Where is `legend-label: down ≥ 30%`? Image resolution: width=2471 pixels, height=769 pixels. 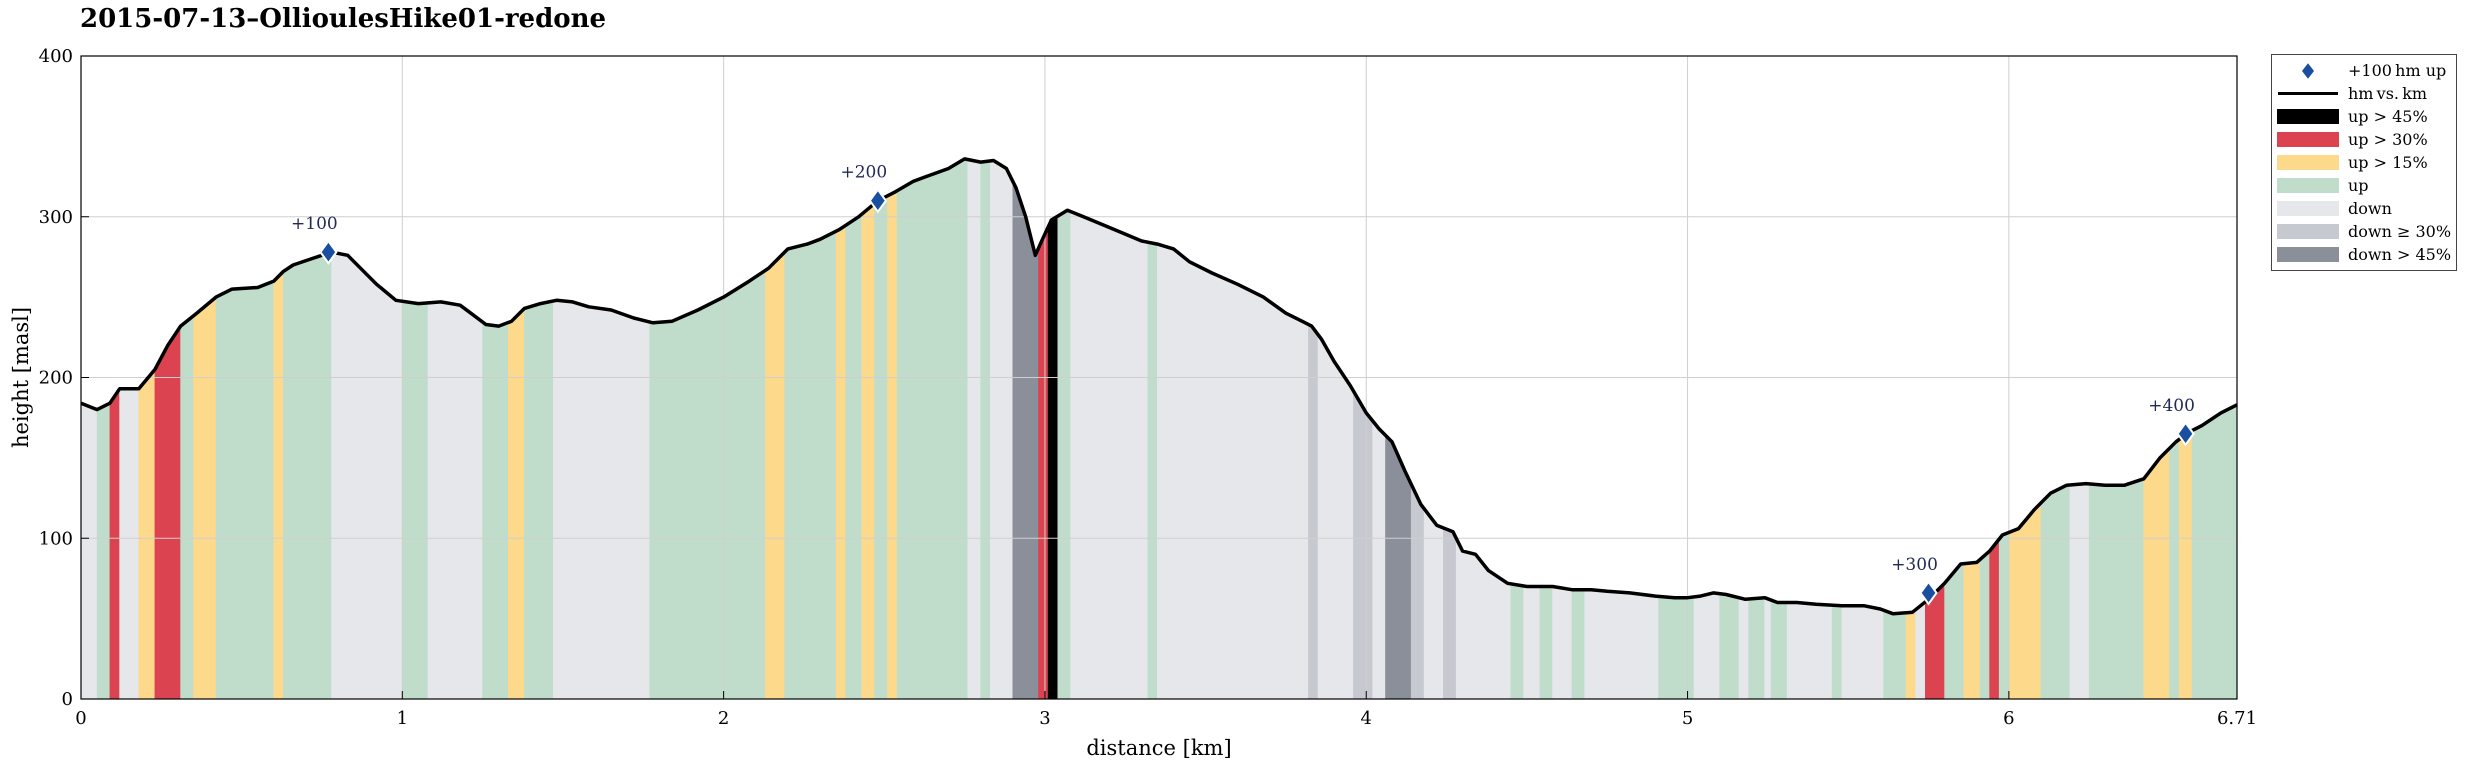
legend-label: down ≥ 30% is located at coordinates (2400, 231).